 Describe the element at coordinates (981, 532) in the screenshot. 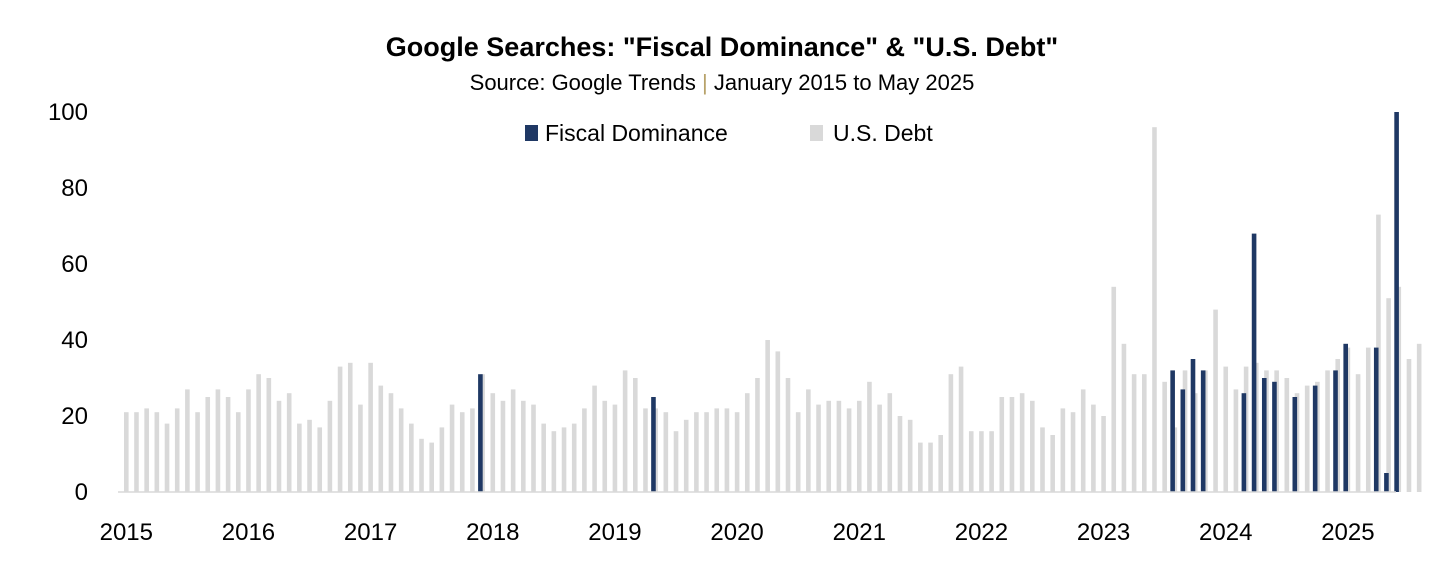

I see `x-tick-label: 2022` at that location.